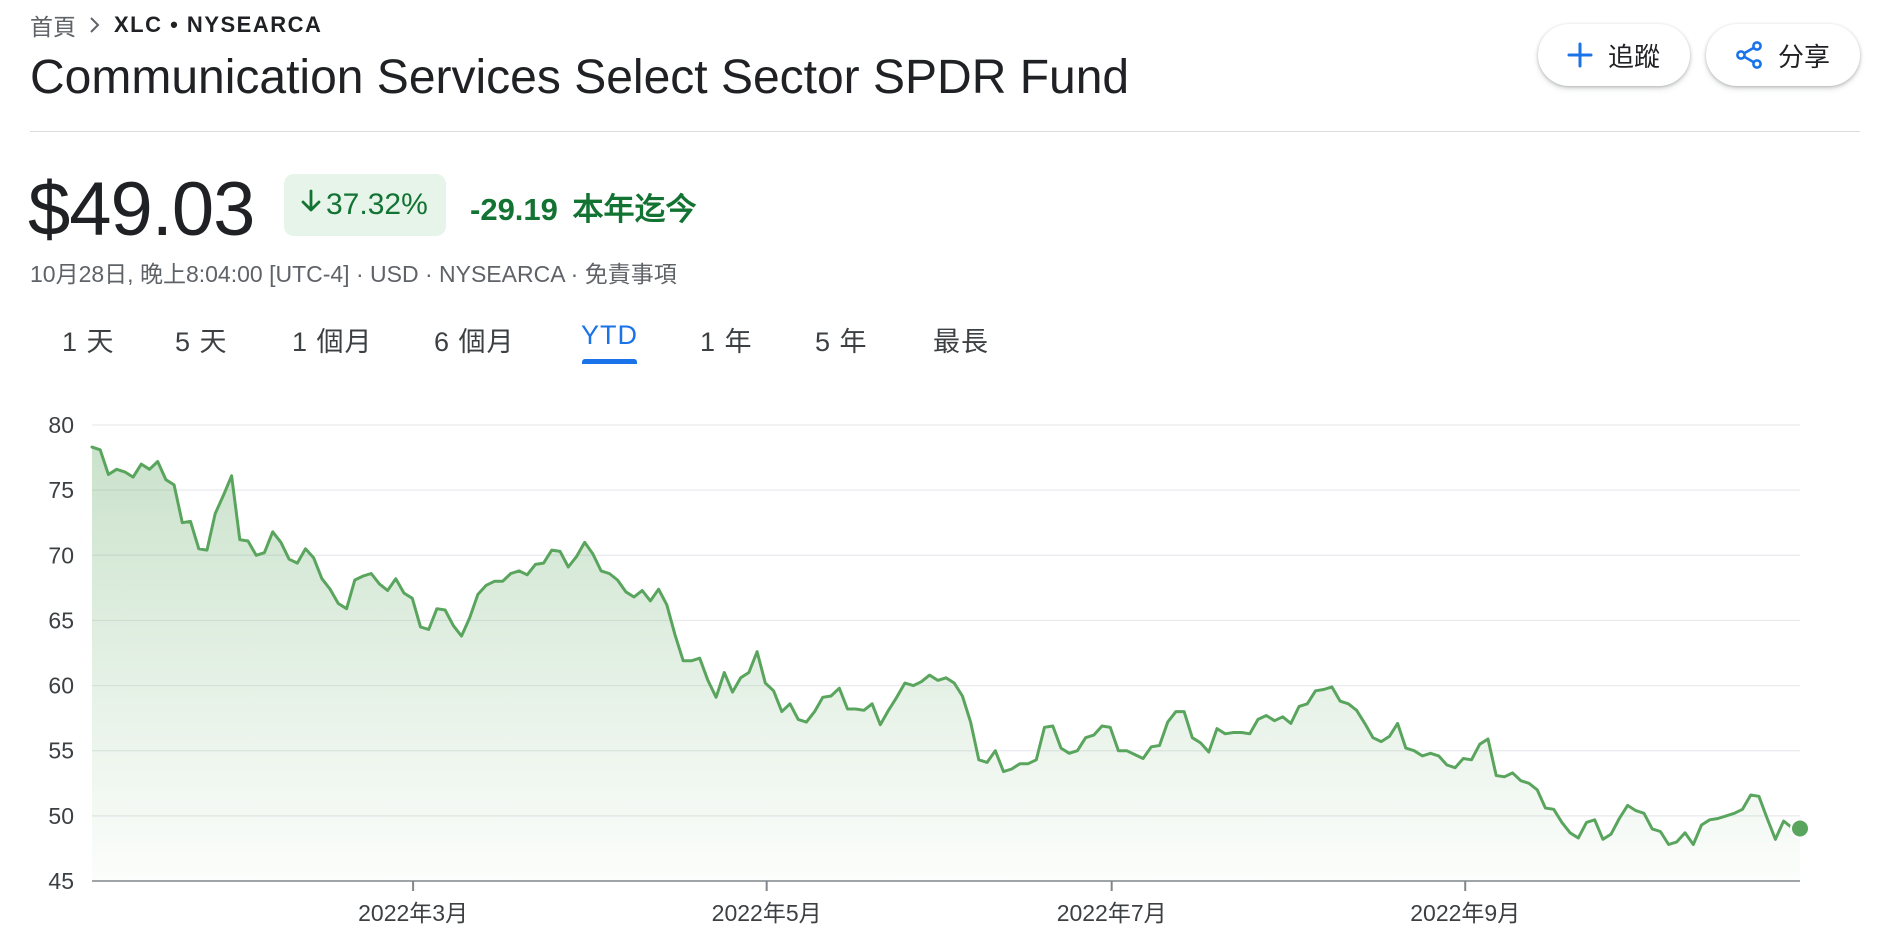 This screenshot has width=1888, height=940. What do you see at coordinates (377, 204) in the screenshot?
I see `change-percent: 37.32%` at bounding box center [377, 204].